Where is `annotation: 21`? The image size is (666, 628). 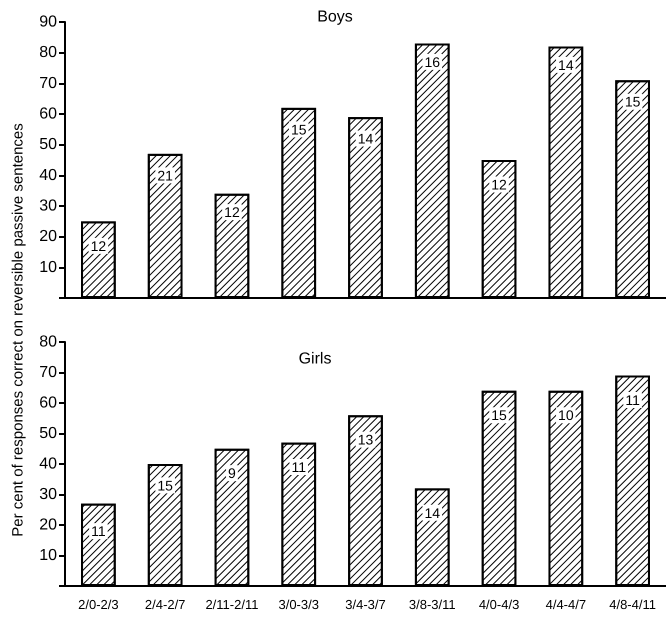
annotation: 21 is located at coordinates (165, 175).